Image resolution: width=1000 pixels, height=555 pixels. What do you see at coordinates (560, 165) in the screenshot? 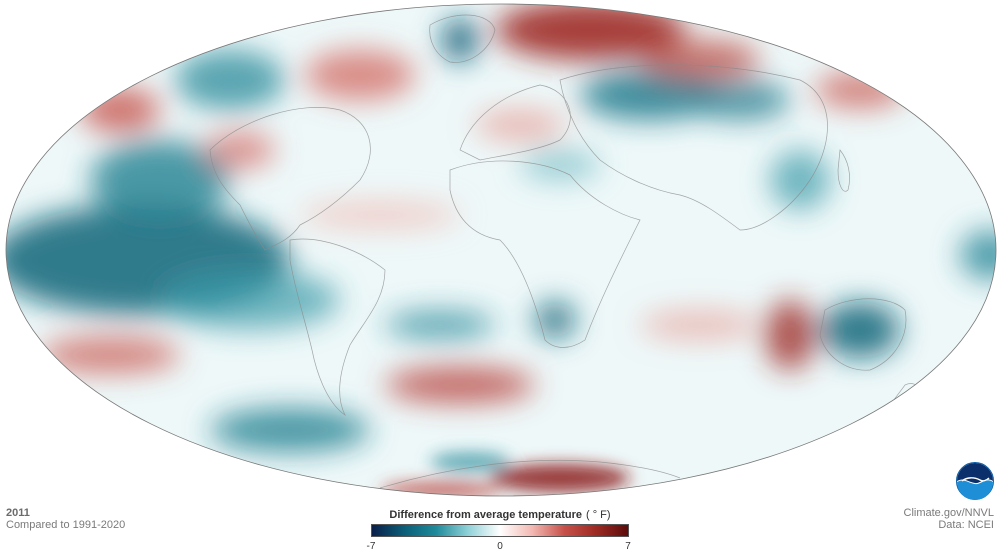
I see `anomaly-cold-central-asia` at bounding box center [560, 165].